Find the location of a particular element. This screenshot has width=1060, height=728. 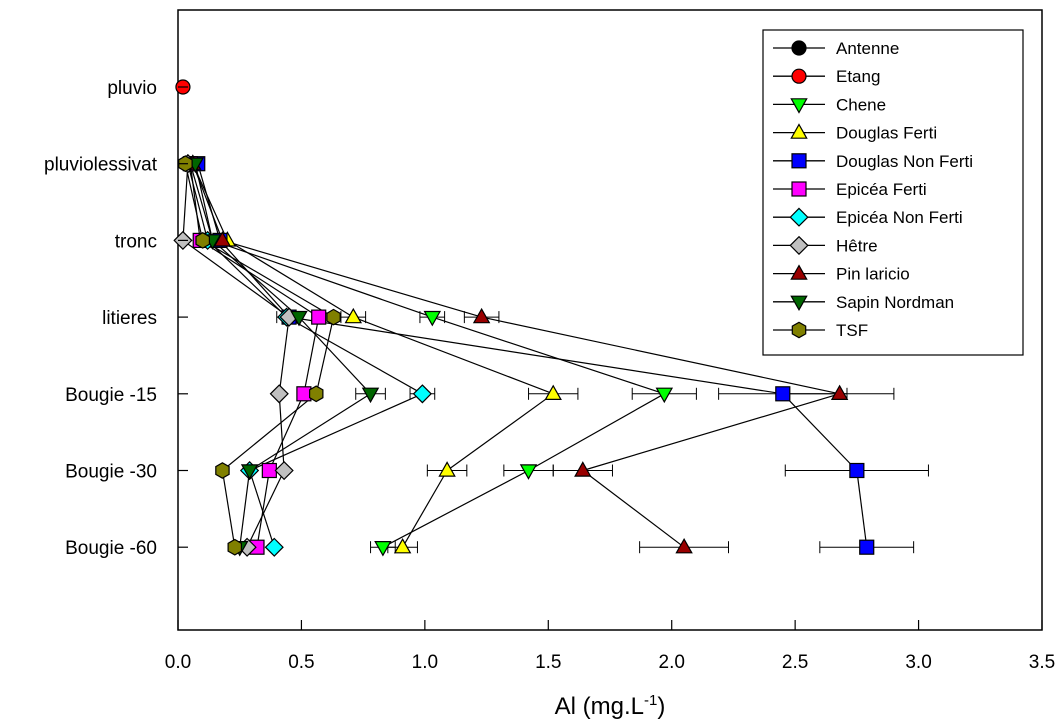

legend-label-douglas-ferti: Douglas Ferti is located at coordinates (886, 133).